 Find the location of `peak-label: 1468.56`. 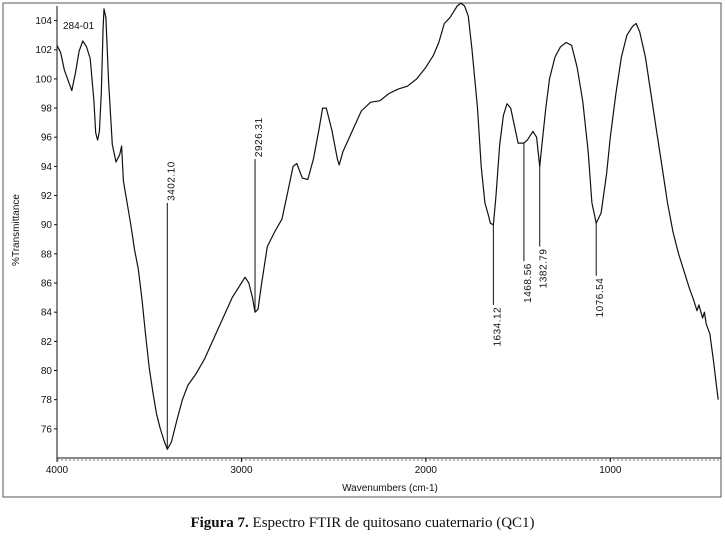

peak-label: 1468.56 is located at coordinates (528, 283).